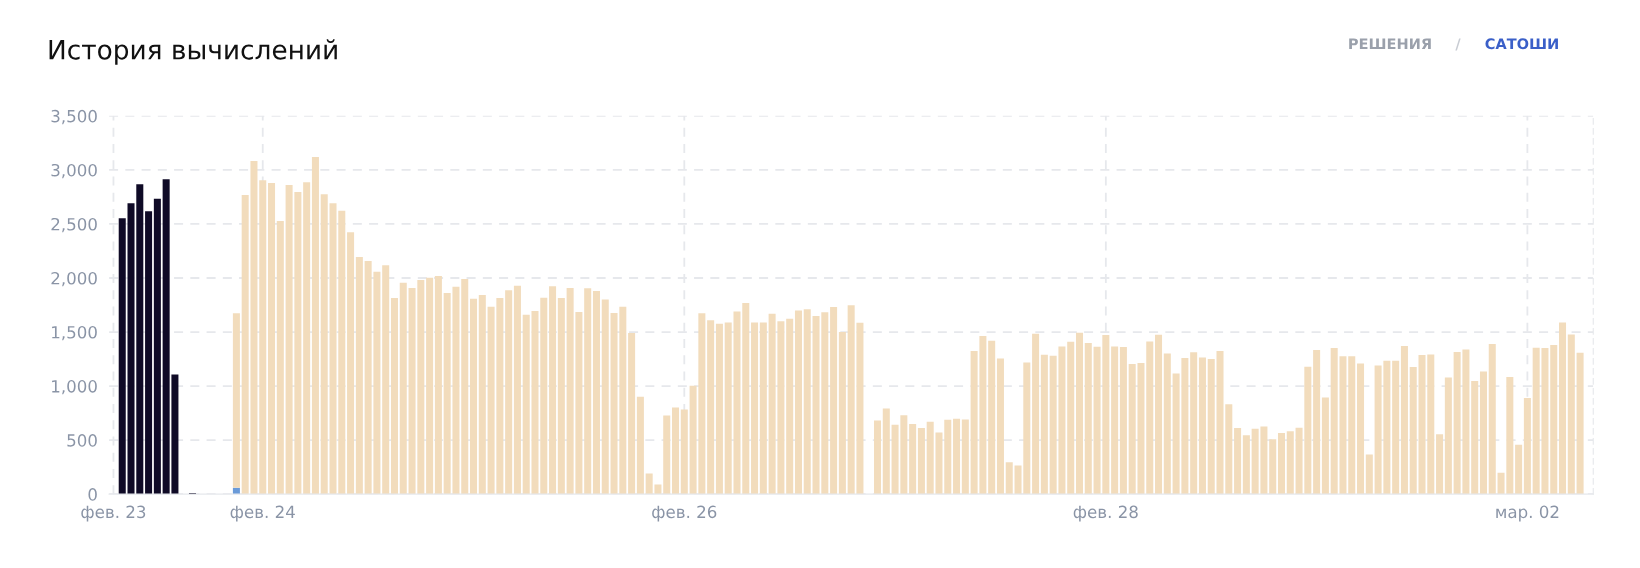 The height and width of the screenshot is (568, 1640). Describe the element at coordinates (1105, 513) in the screenshot. I see `x-tick-label: фев. 28` at that location.